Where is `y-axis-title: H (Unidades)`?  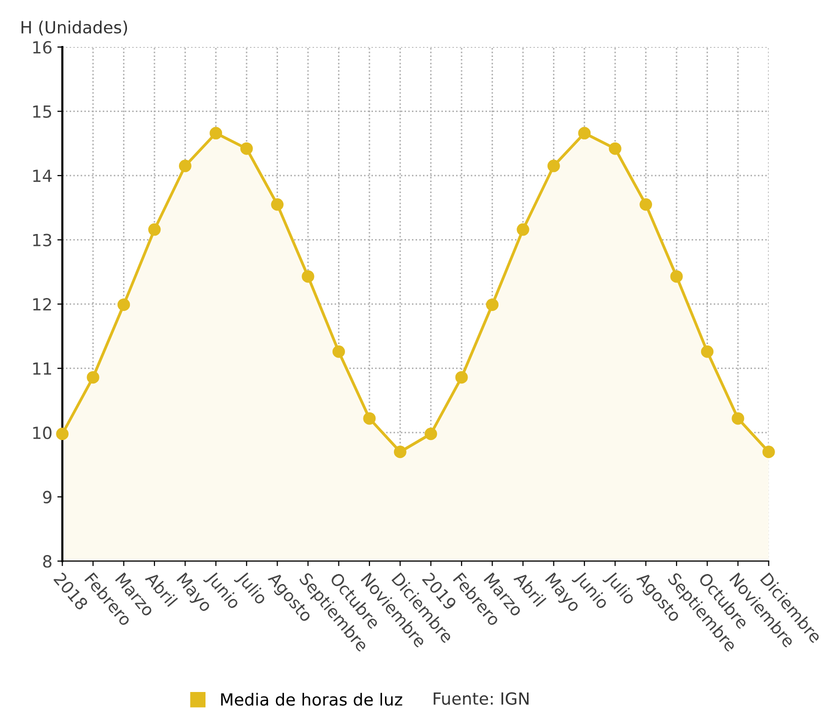 y-axis-title: H (Unidades) is located at coordinates (75, 28).